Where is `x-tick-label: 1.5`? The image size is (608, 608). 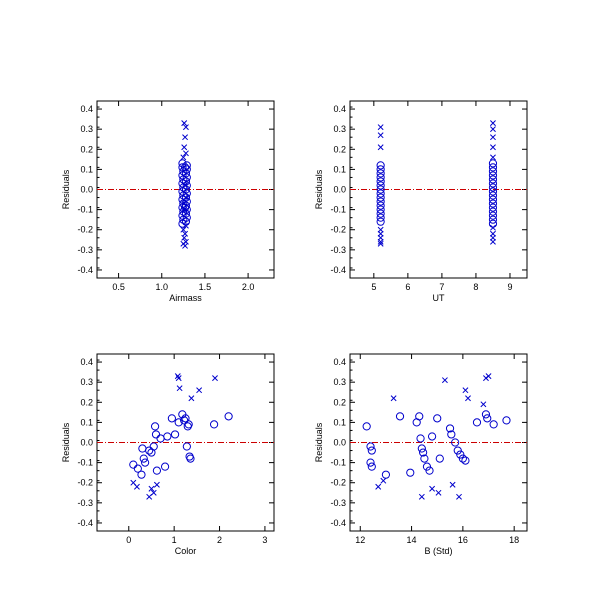
x-tick-label: 1.5 is located at coordinates (205, 287).